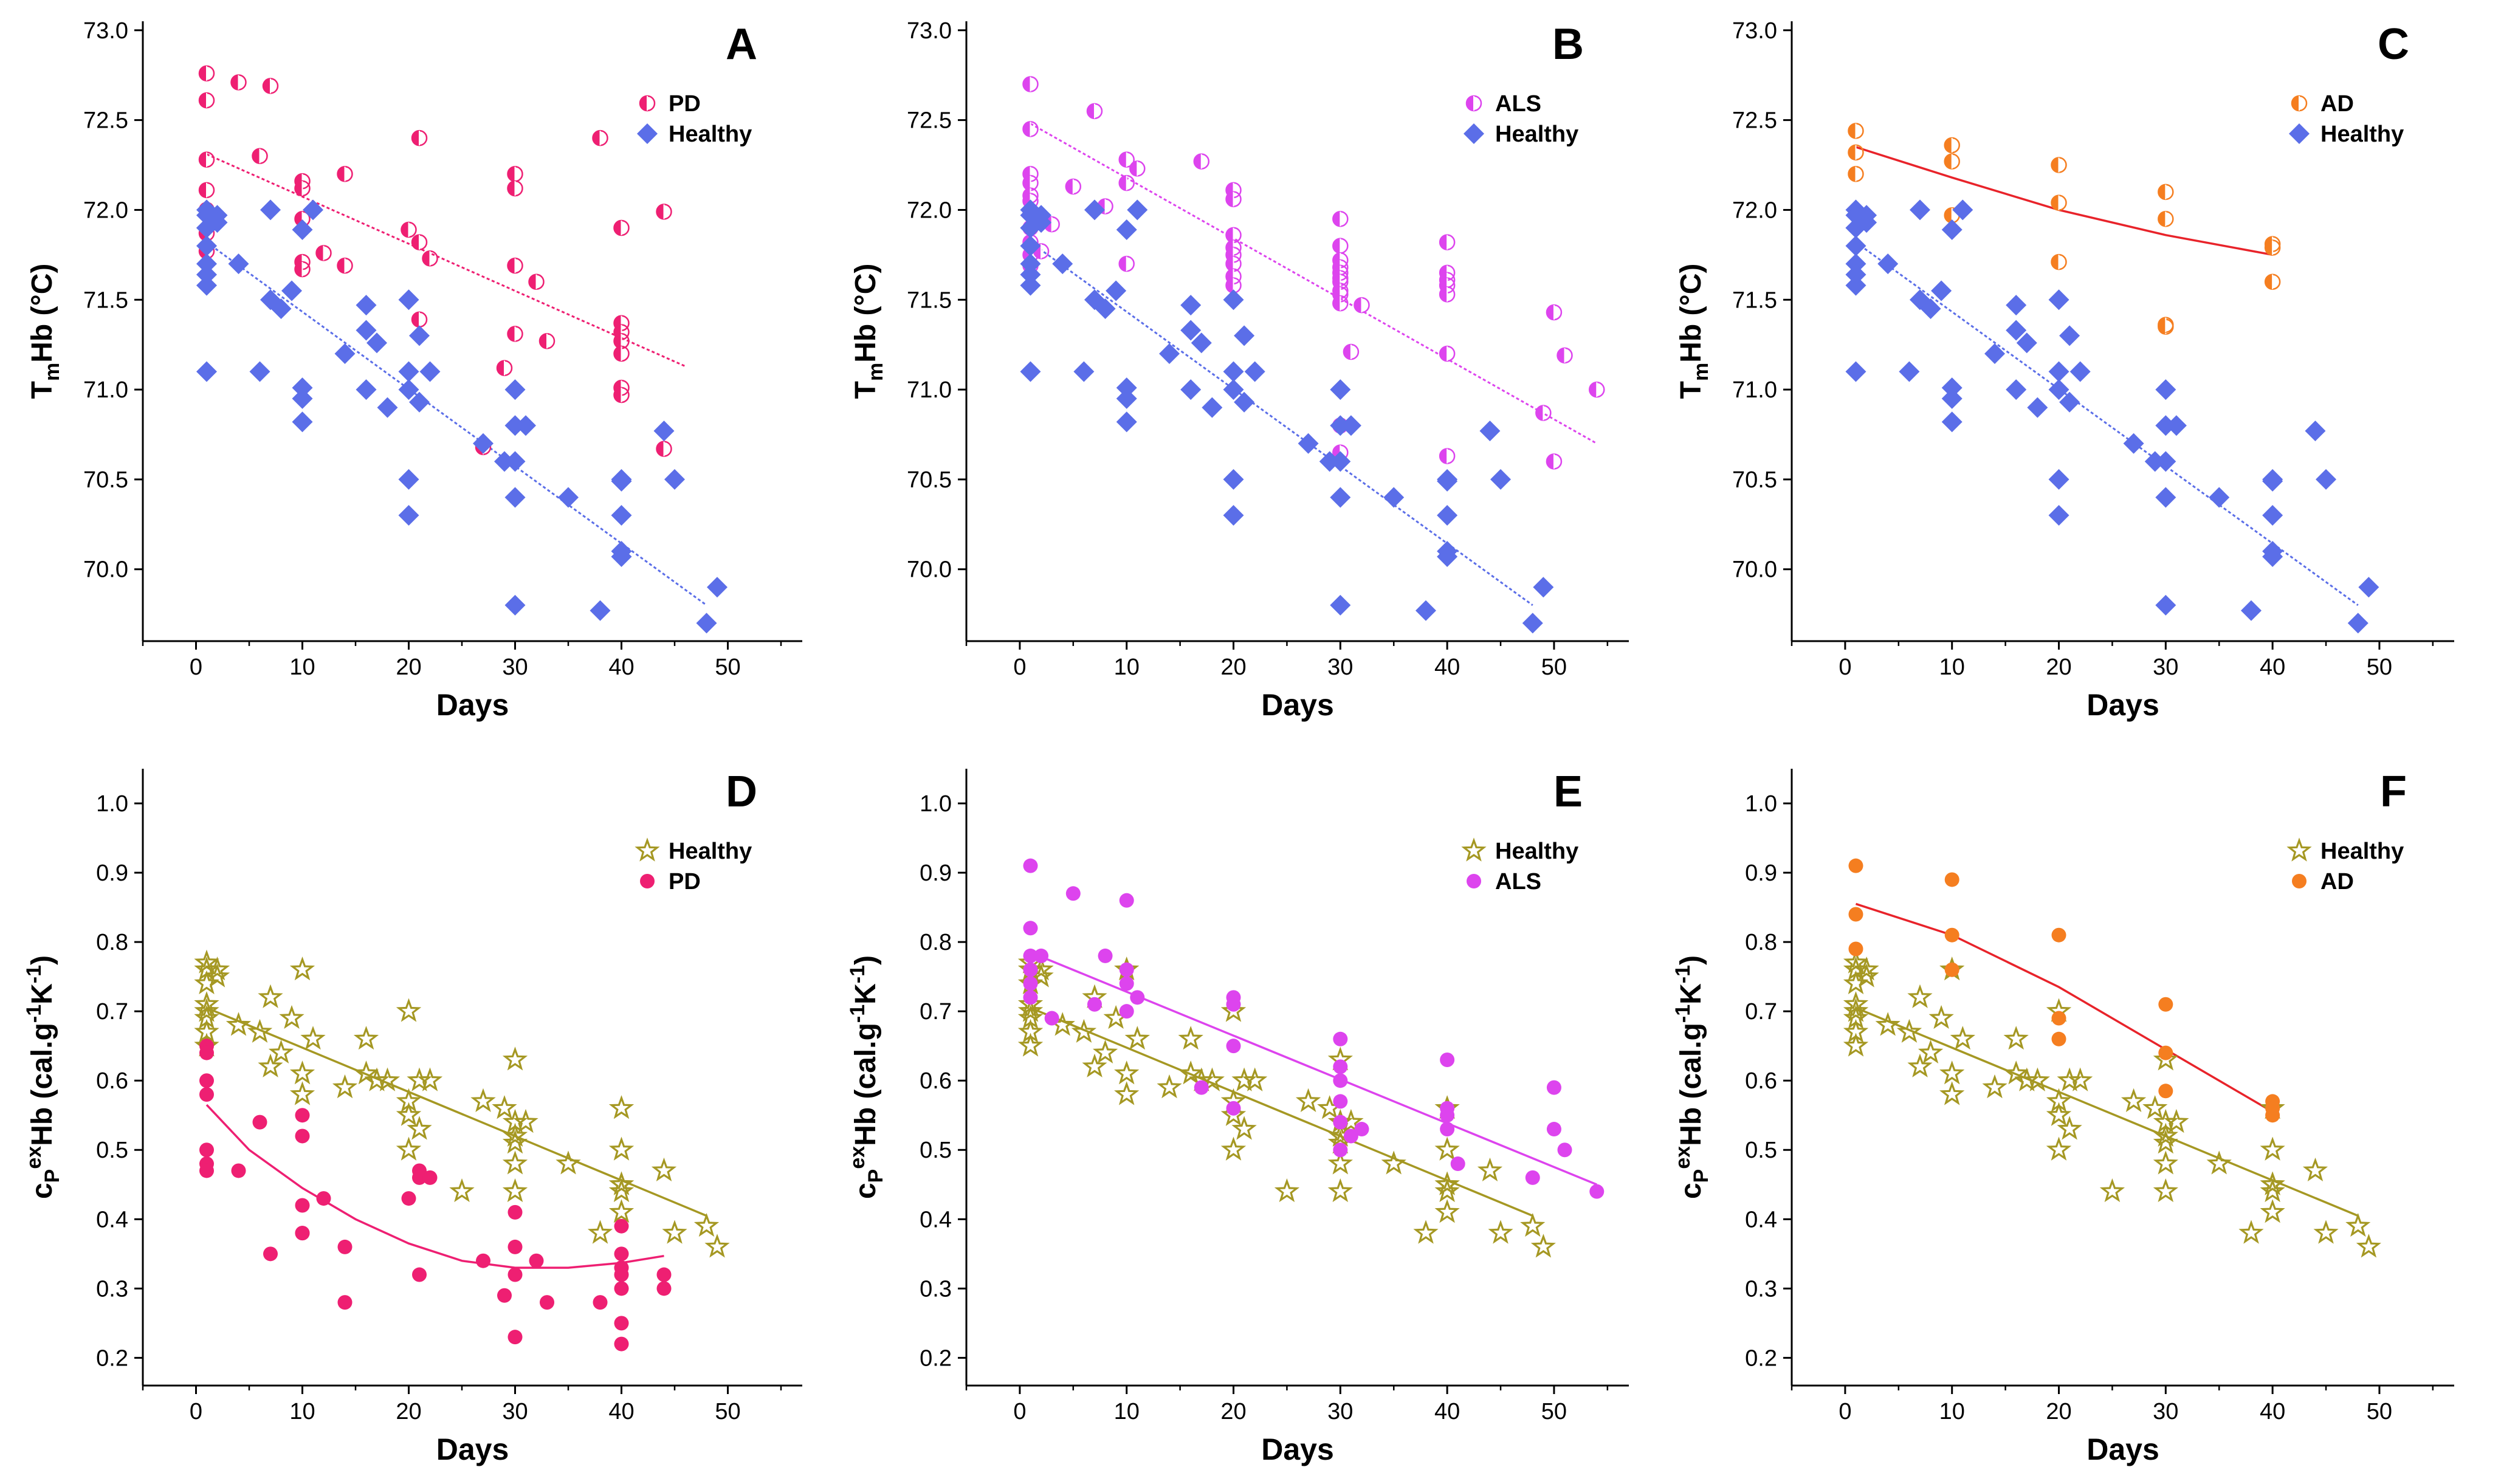  I want to click on y-axis-label-part: c, so click(866, 1191).